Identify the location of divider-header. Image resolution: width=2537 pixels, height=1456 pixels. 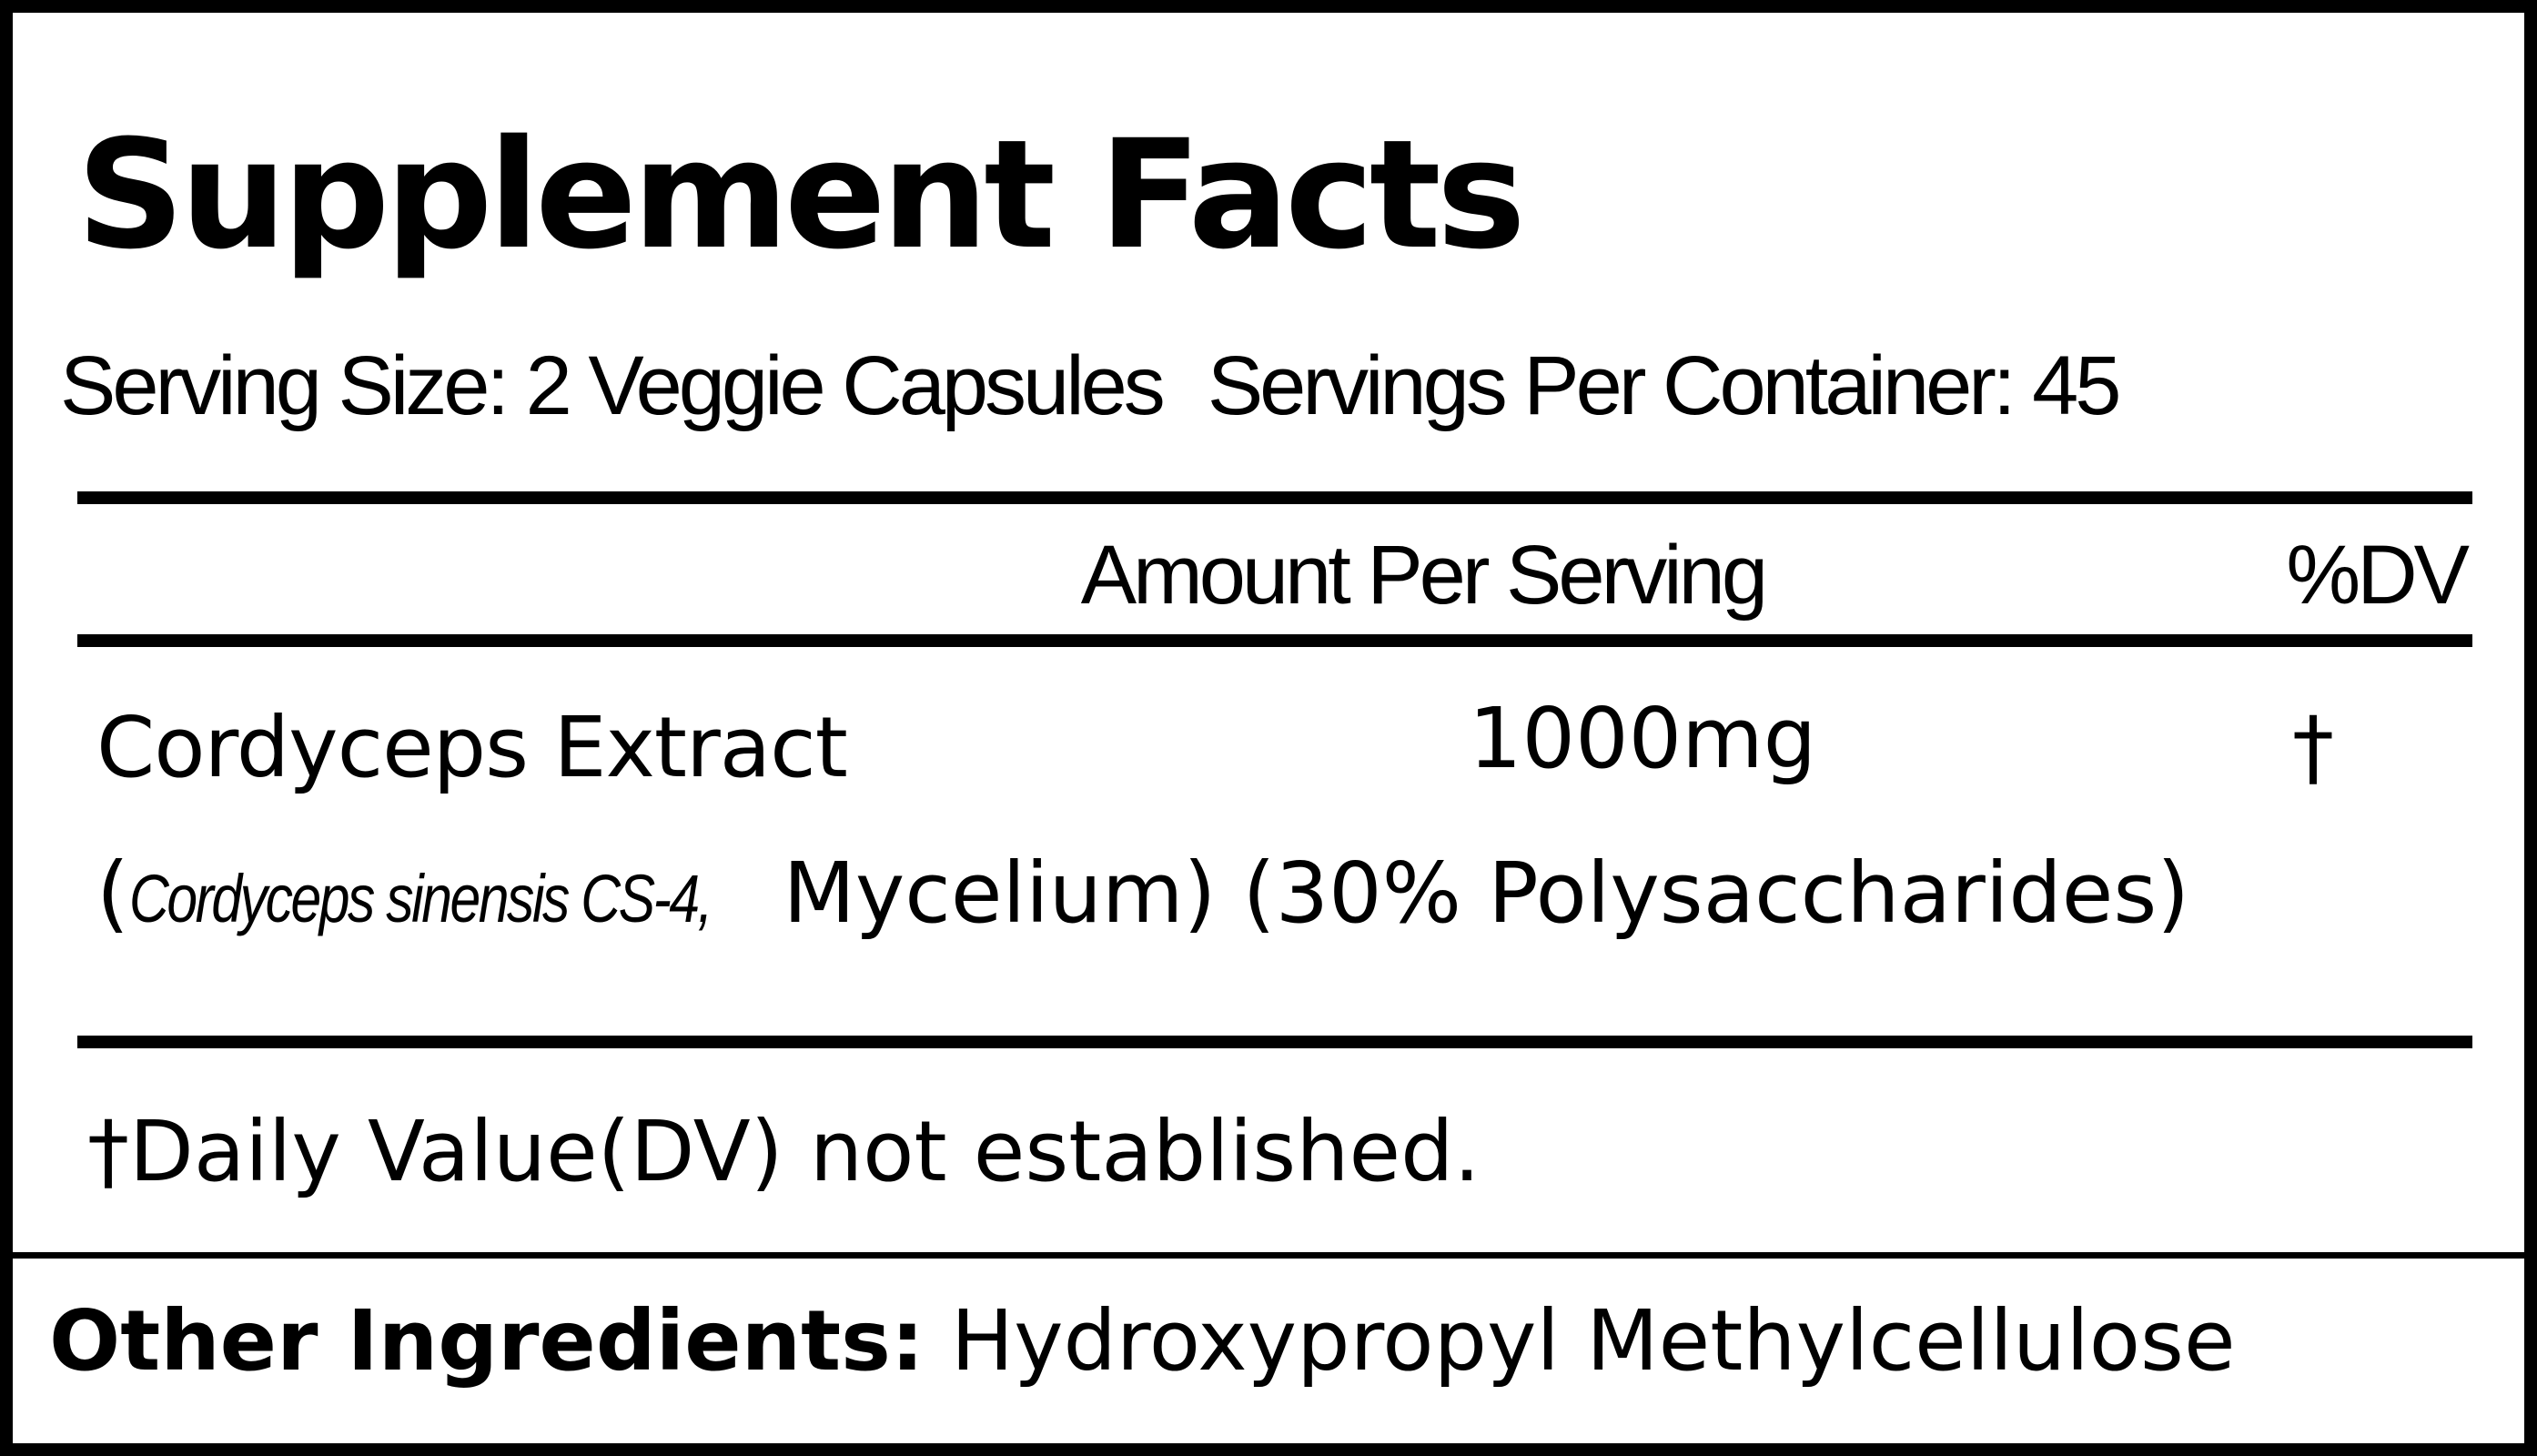
(1274, 641).